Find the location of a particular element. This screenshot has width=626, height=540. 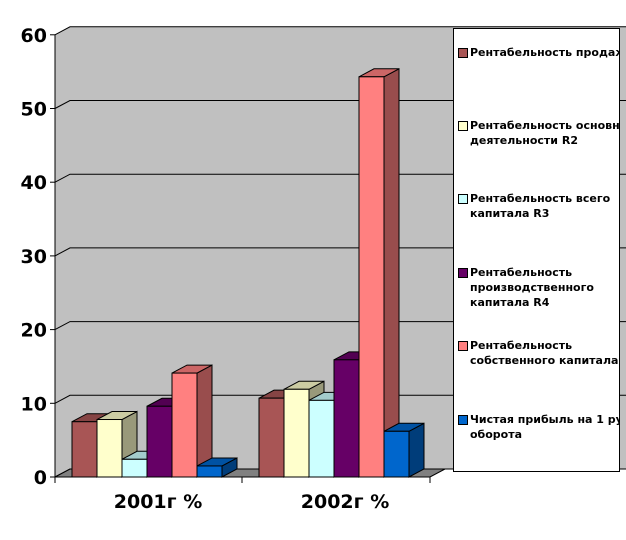

y-tick-label: 50 is located at coordinates (34, 110).